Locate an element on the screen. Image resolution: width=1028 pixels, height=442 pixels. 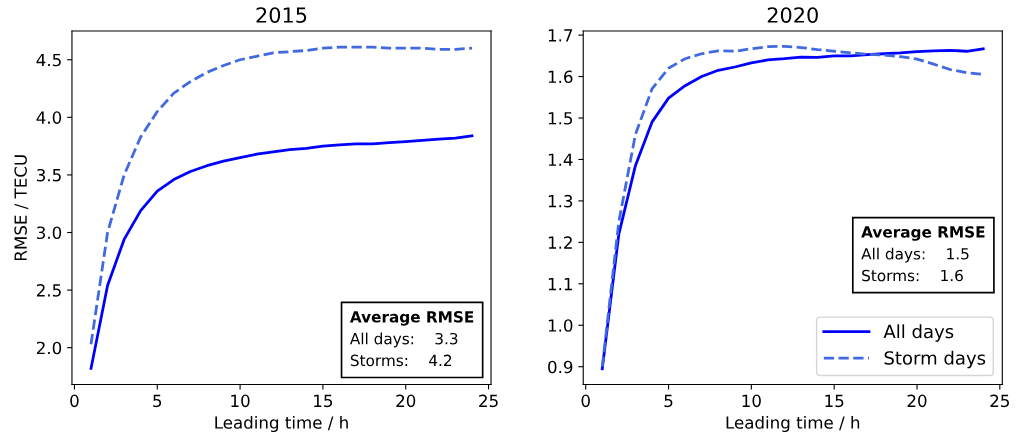
y-axis-title: RMSE / TECU is located at coordinates (21, 208).